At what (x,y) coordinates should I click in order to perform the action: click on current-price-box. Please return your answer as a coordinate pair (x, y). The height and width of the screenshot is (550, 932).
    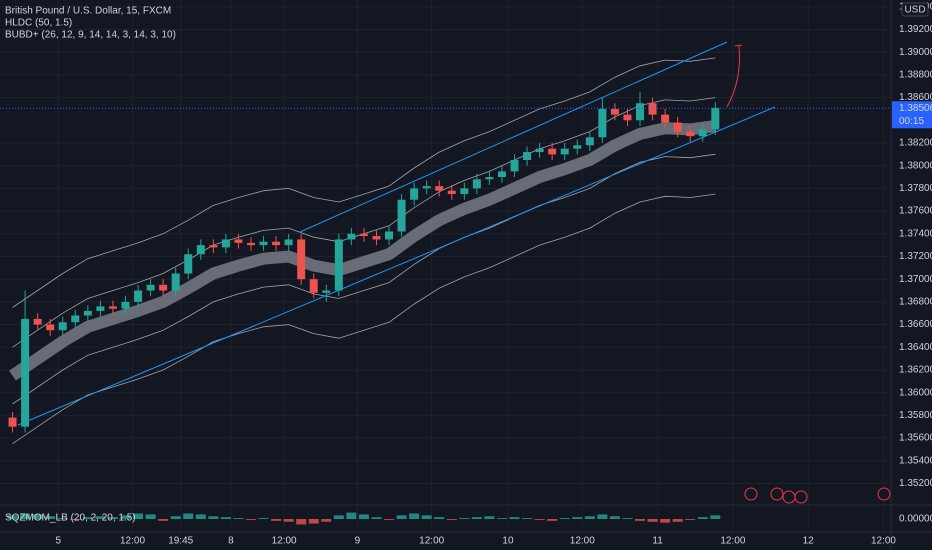
    Looking at the image, I should click on (912, 115).